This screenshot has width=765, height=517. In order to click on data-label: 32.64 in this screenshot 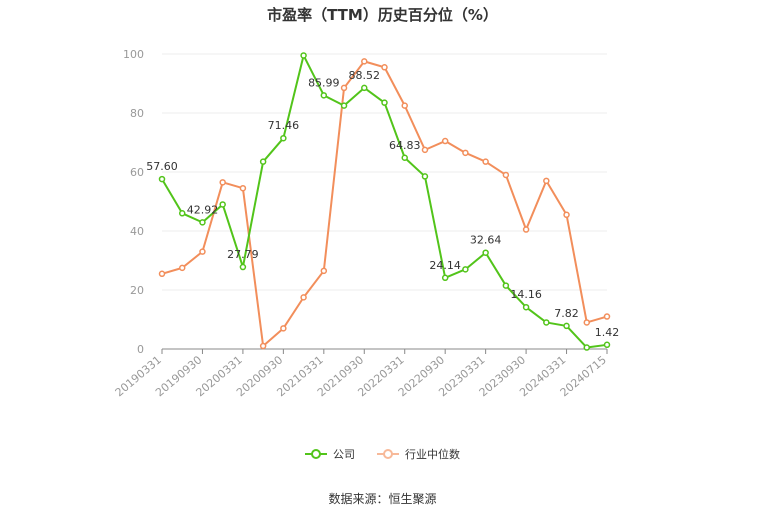, I will do `click(486, 240)`.